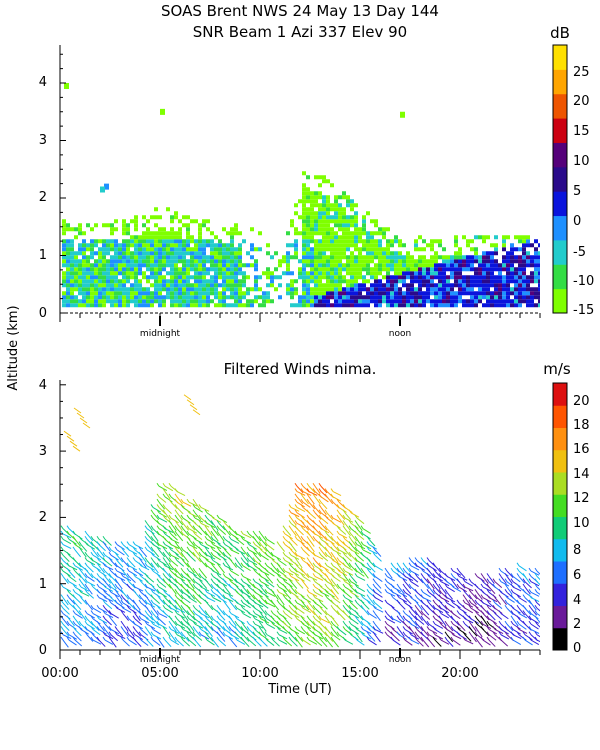 The image size is (600, 750). I want to click on wind-cbar-label: 20, so click(581, 401).